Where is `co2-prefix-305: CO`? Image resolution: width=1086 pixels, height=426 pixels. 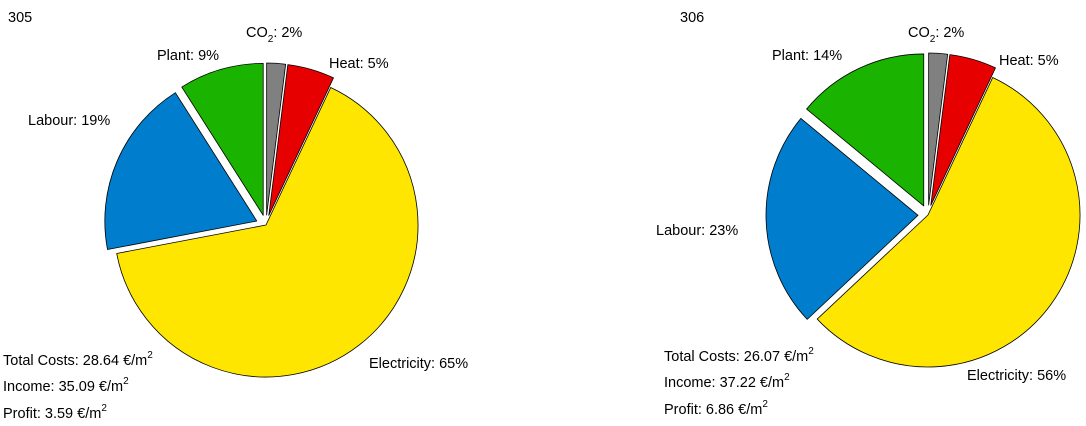 co2-prefix-305: CO is located at coordinates (257, 33).